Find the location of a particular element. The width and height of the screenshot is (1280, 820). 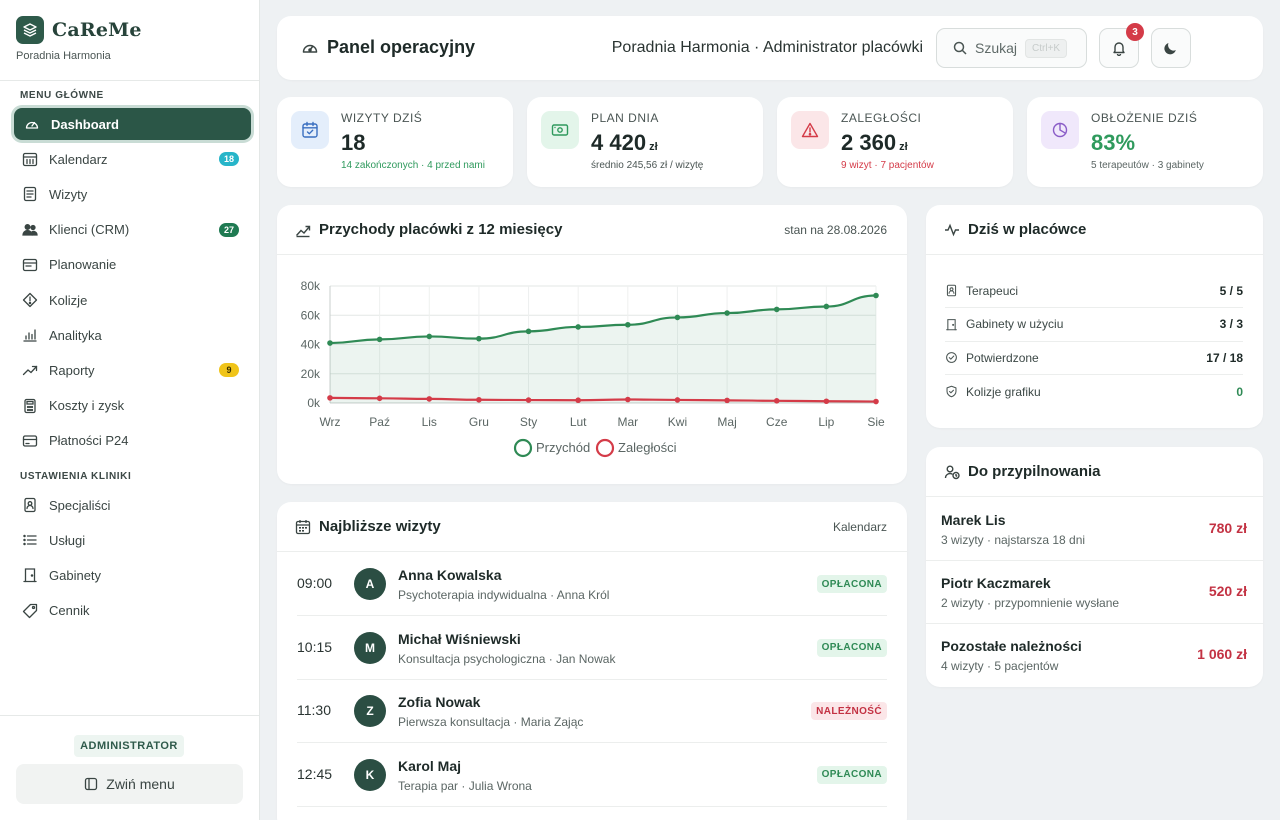

sidebar-item-label: Klienci (CRM) is located at coordinates (89, 230).